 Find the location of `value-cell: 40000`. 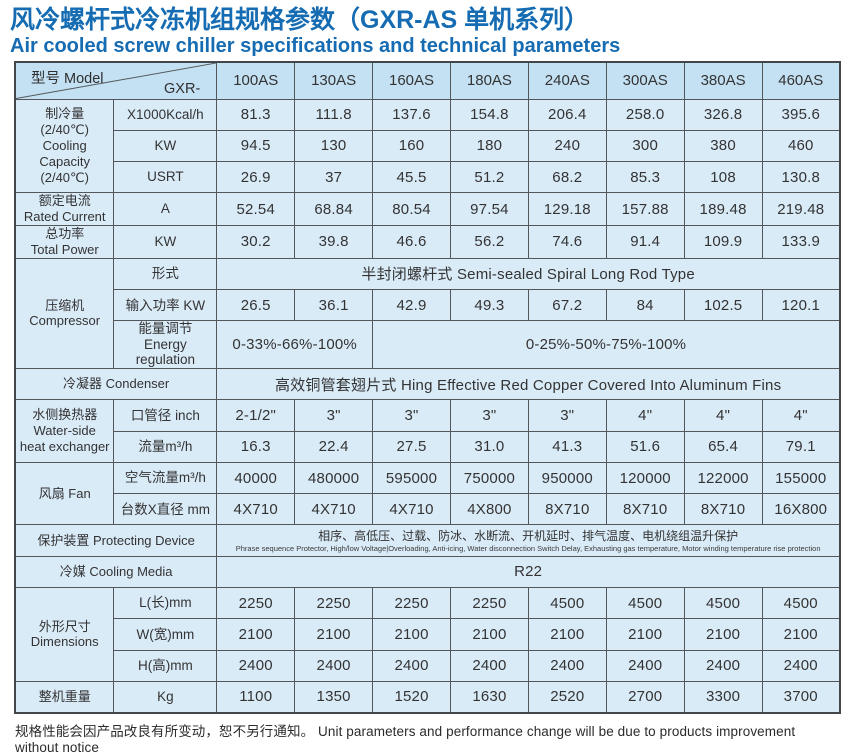

value-cell: 40000 is located at coordinates (256, 478).